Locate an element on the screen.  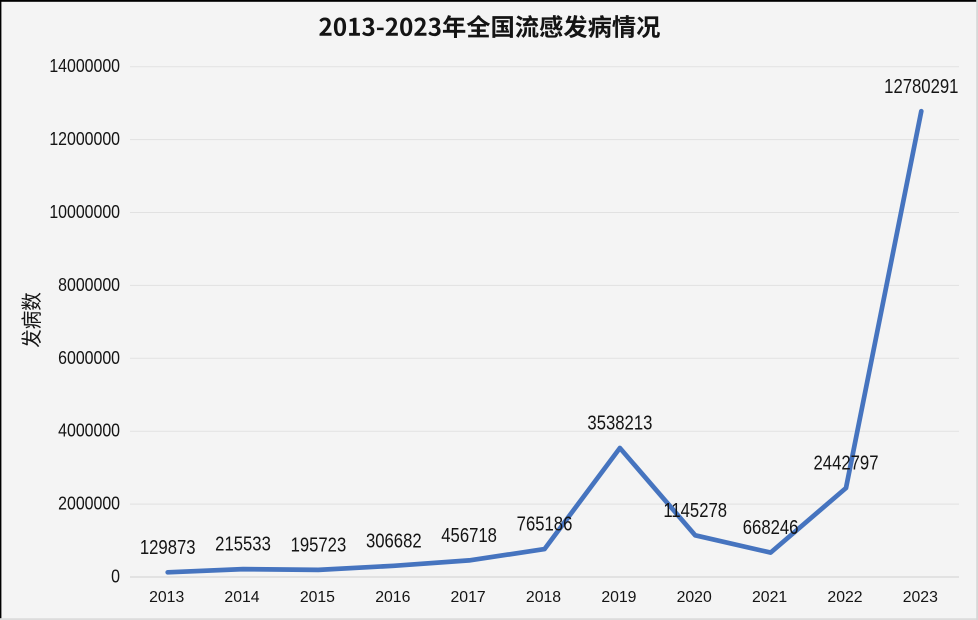
svg-text: 2442797 is located at coordinates (846, 462).